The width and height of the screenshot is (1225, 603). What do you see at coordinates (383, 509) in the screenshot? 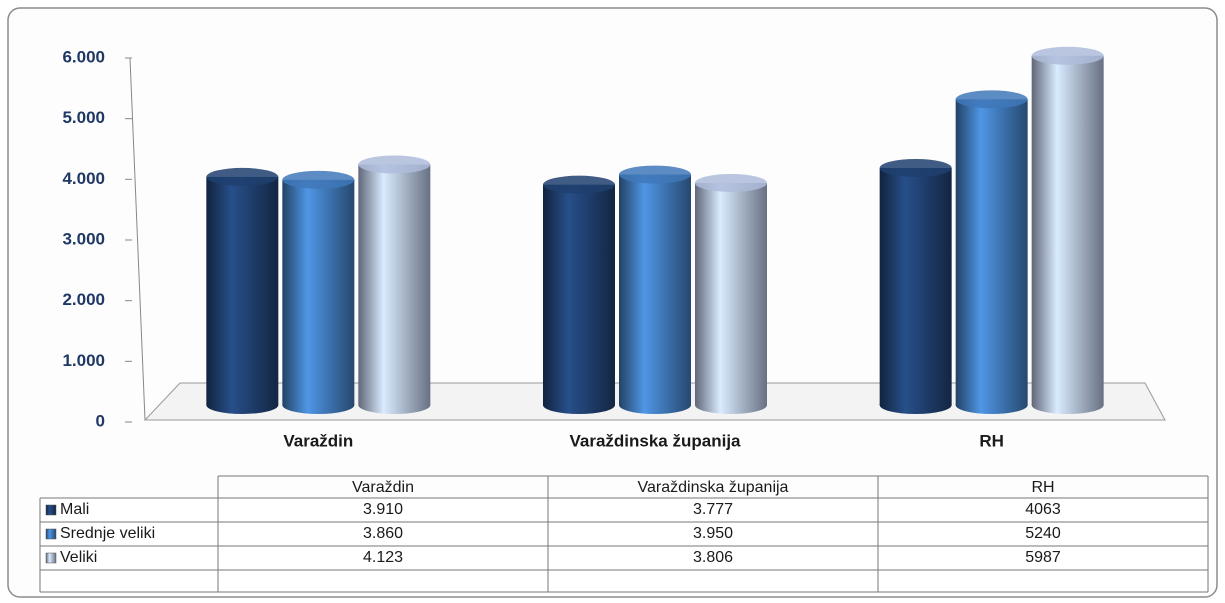
I see `table-value: 3.910` at bounding box center [383, 509].